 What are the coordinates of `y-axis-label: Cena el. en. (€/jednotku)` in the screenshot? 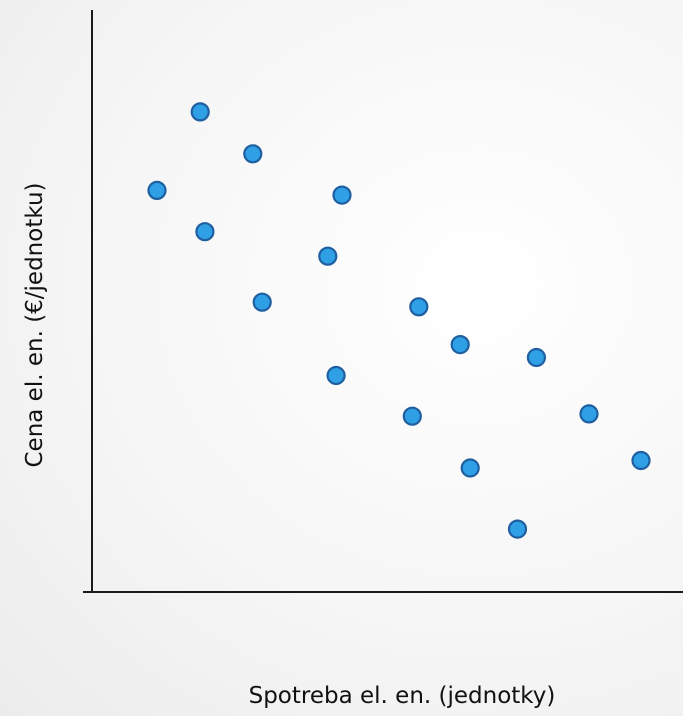 It's located at (35, 324).